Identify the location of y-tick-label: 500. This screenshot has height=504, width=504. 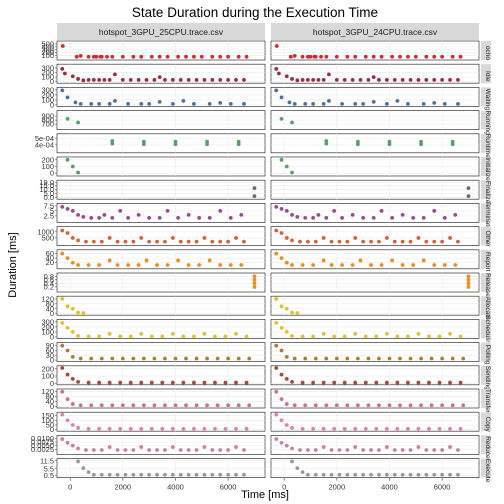
(47, 43).